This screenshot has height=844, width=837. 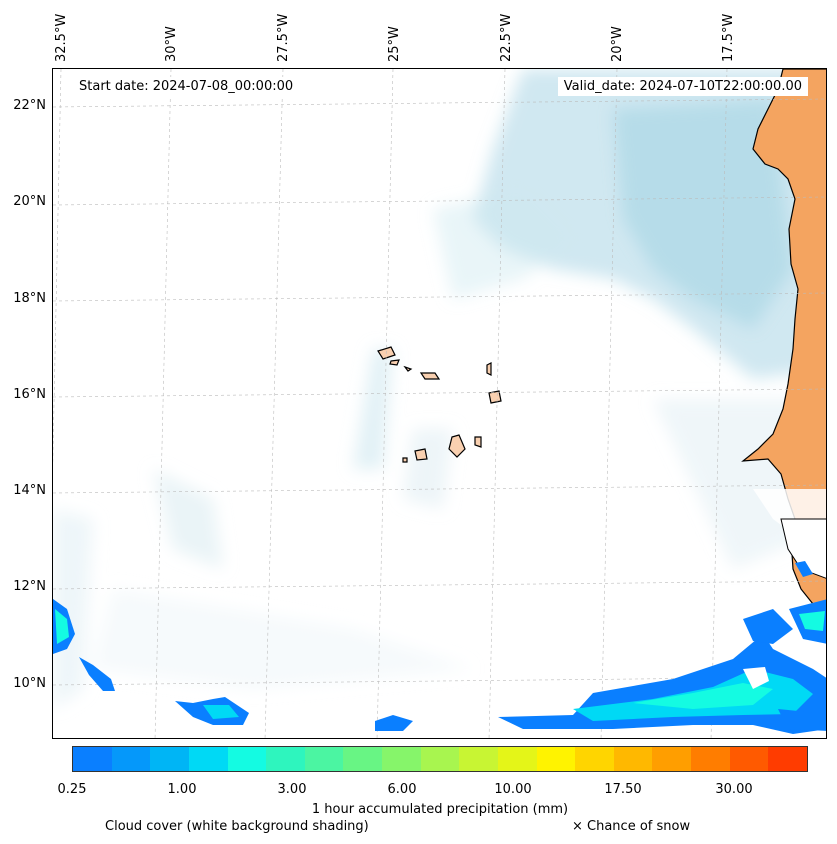 What do you see at coordinates (29, 586) in the screenshot?
I see `lat-label: 12°N` at bounding box center [29, 586].